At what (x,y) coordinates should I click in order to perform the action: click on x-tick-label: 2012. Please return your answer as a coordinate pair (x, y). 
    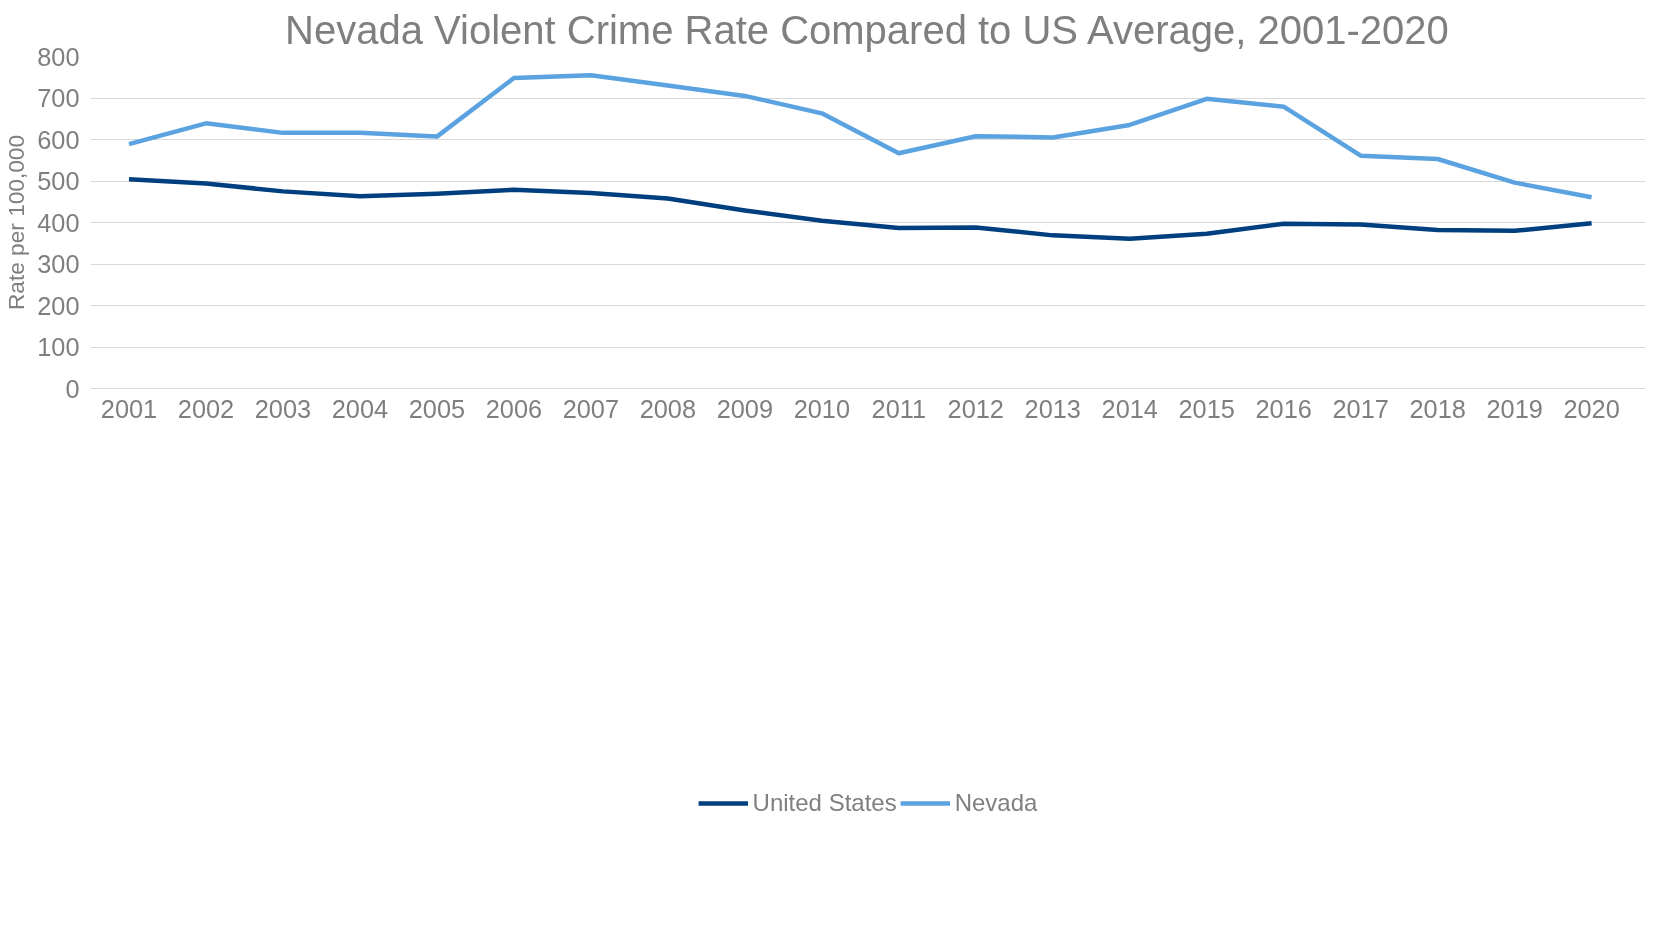
    Looking at the image, I should click on (975, 408).